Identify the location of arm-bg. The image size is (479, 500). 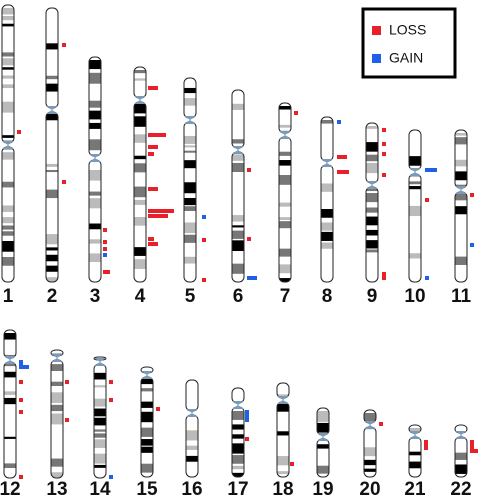
(192, 428).